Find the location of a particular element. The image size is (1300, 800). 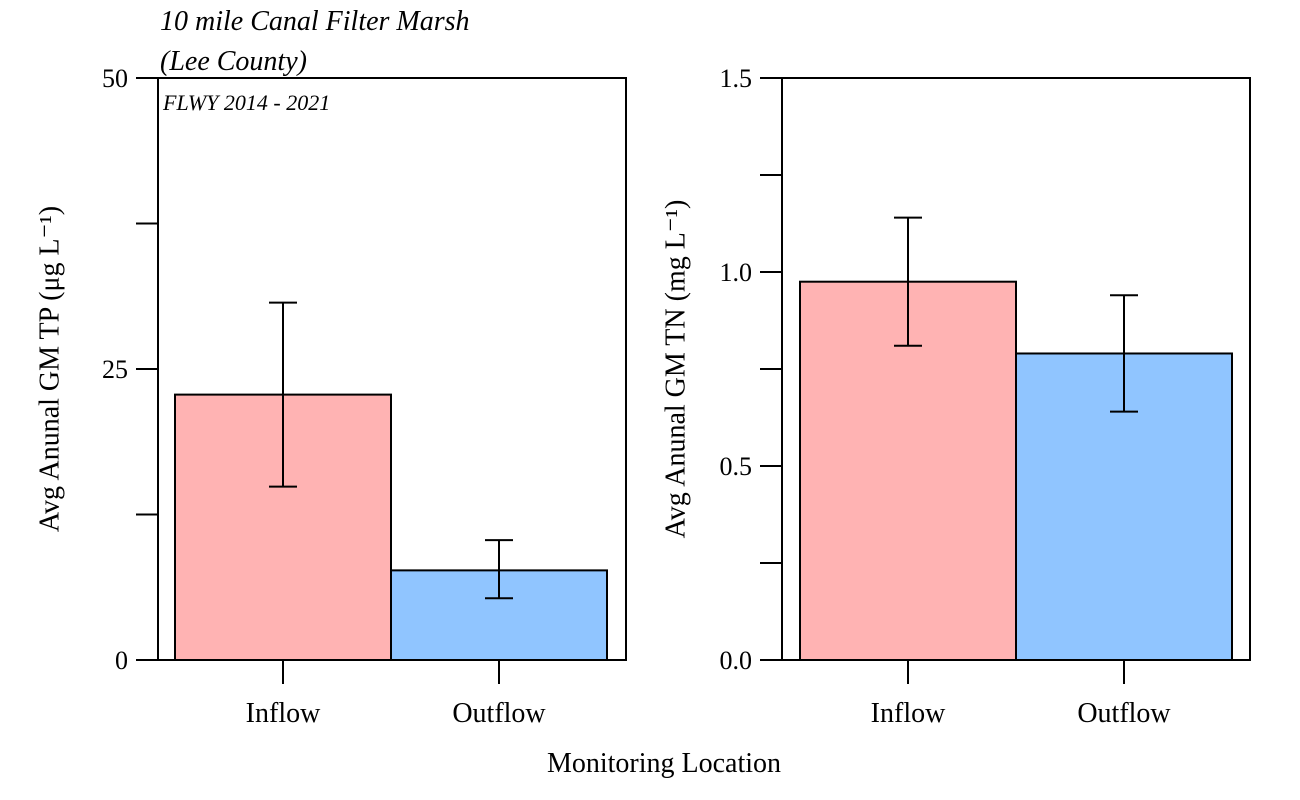

tp-y-axis-title: Avg Anunal GM TP (μg L⁻¹) is located at coordinates (49, 369).